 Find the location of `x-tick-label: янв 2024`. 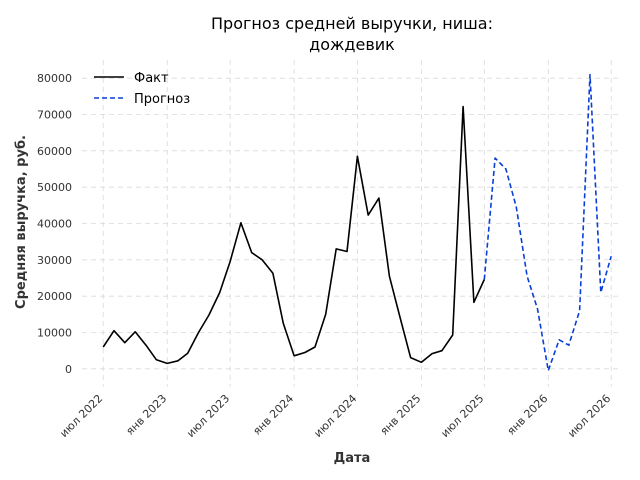

x-tick-label: янв 2024 is located at coordinates (273, 415).